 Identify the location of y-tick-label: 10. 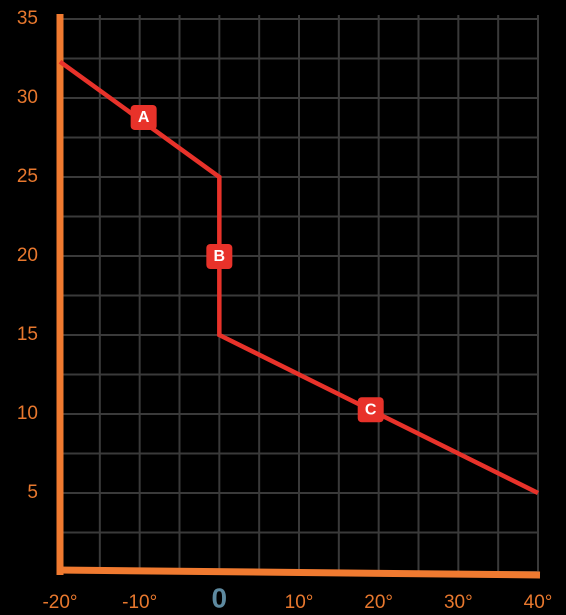
(27, 413).